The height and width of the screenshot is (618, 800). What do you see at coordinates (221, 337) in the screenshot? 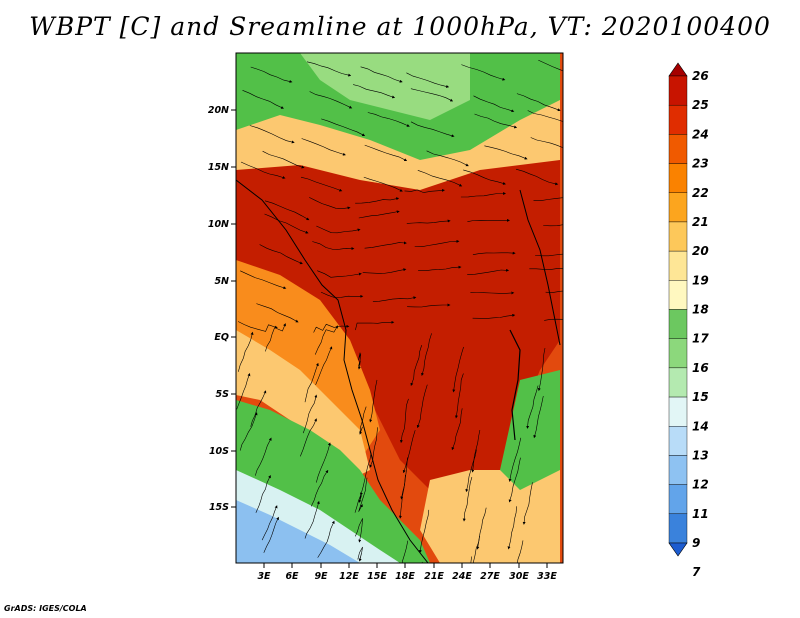
I see `latitude-label-eq: EQ` at bounding box center [221, 337].